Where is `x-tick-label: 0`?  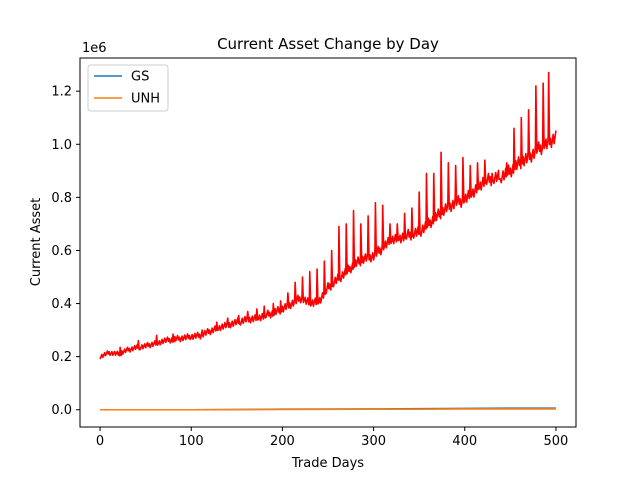 x-tick-label: 0 is located at coordinates (100, 441).